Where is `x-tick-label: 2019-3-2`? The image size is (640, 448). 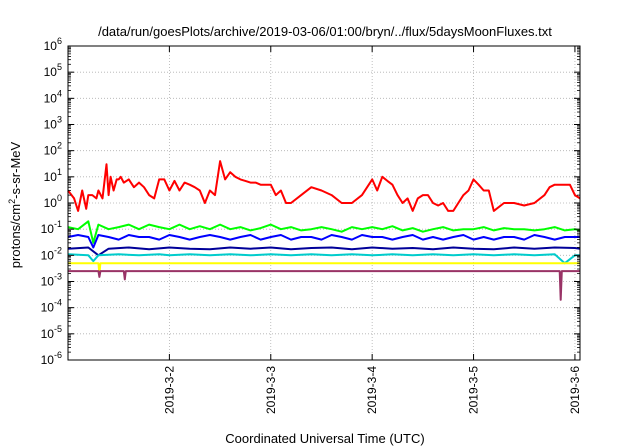 x-tick-label: 2019-3-2 is located at coordinates (169, 390).